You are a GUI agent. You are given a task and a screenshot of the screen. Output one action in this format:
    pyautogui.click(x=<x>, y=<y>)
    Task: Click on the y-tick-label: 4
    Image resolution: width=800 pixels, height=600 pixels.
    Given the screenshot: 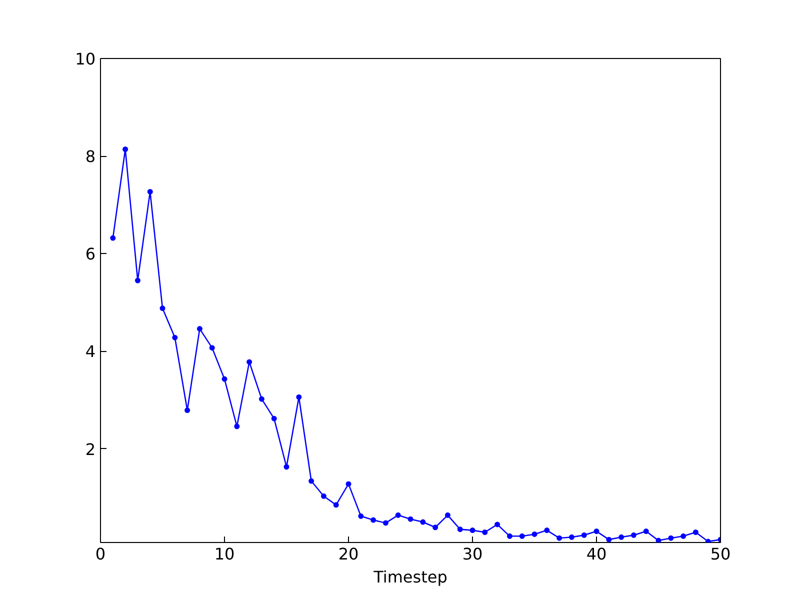 What is the action you would take?
    pyautogui.click(x=90, y=352)
    